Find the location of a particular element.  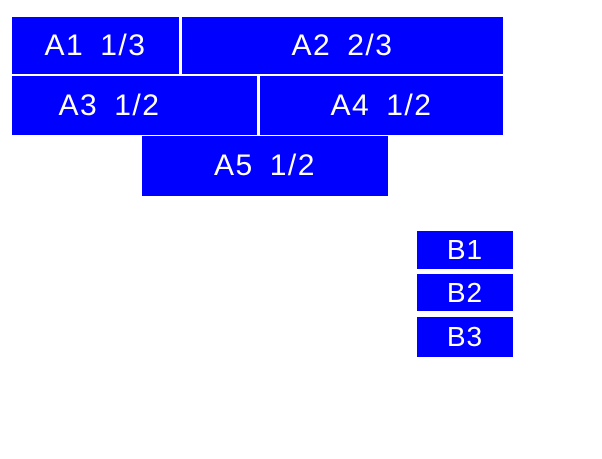

box-a5-label: A5 is located at coordinates (234, 165).